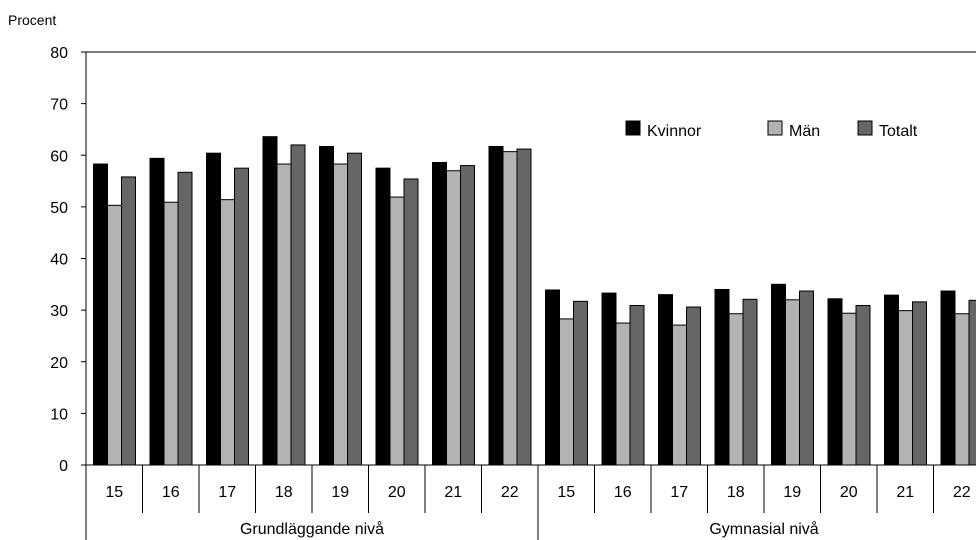 The width and height of the screenshot is (976, 540). Describe the element at coordinates (775, 128) in the screenshot. I see `legend-swatch-män` at that location.